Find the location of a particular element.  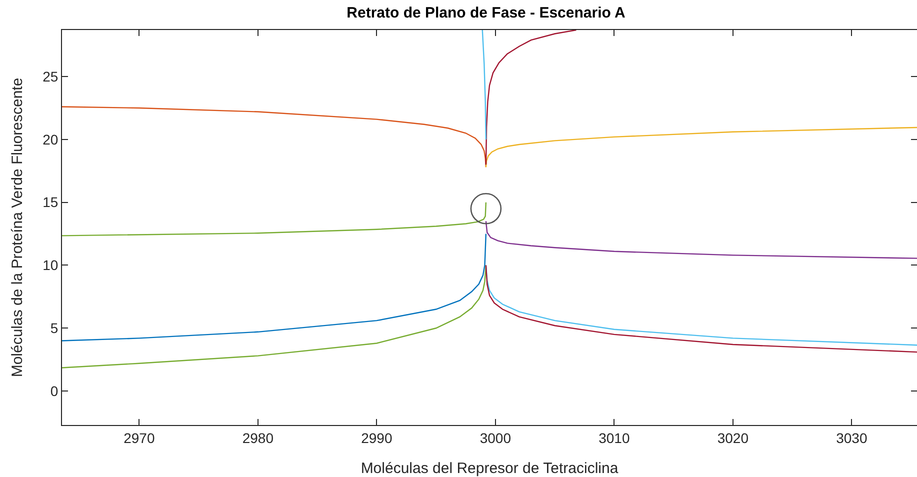

y-tick-label: 25 is located at coordinates (50, 76).